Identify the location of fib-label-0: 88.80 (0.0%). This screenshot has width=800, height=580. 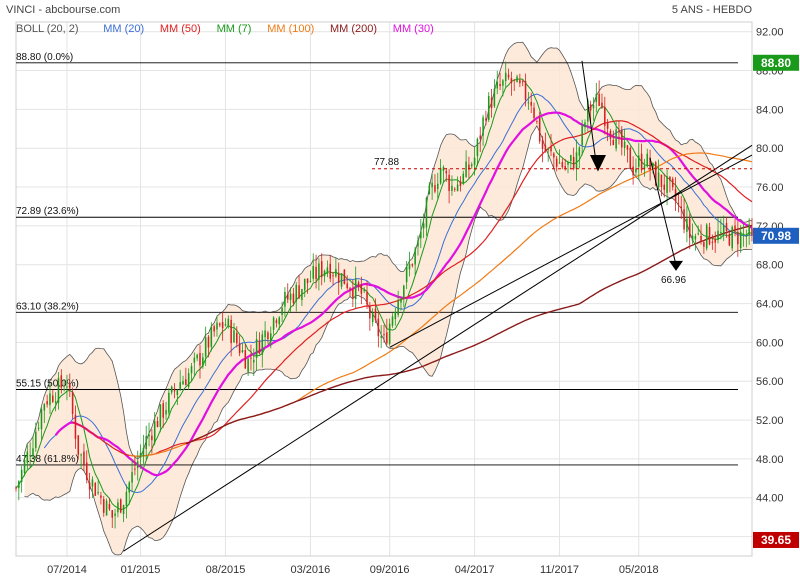
(44, 57).